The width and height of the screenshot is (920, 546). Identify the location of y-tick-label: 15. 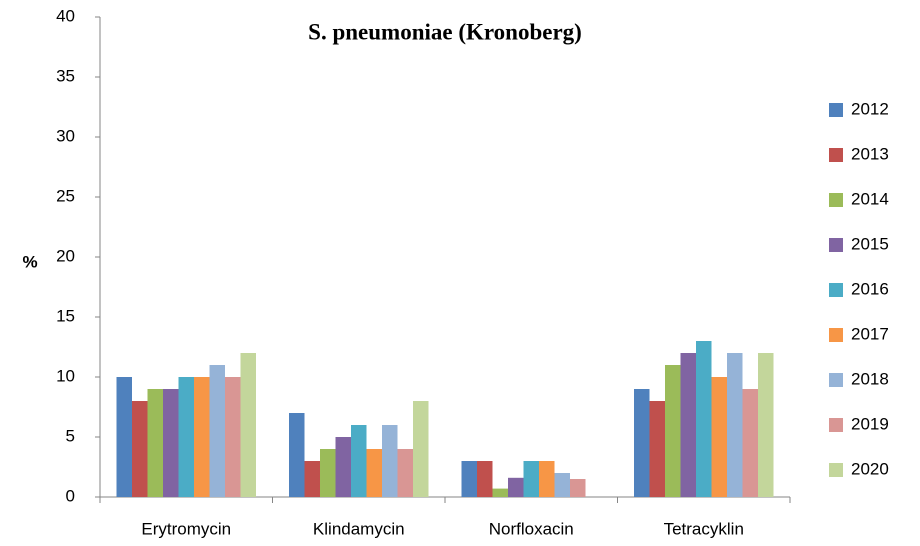
(65, 315).